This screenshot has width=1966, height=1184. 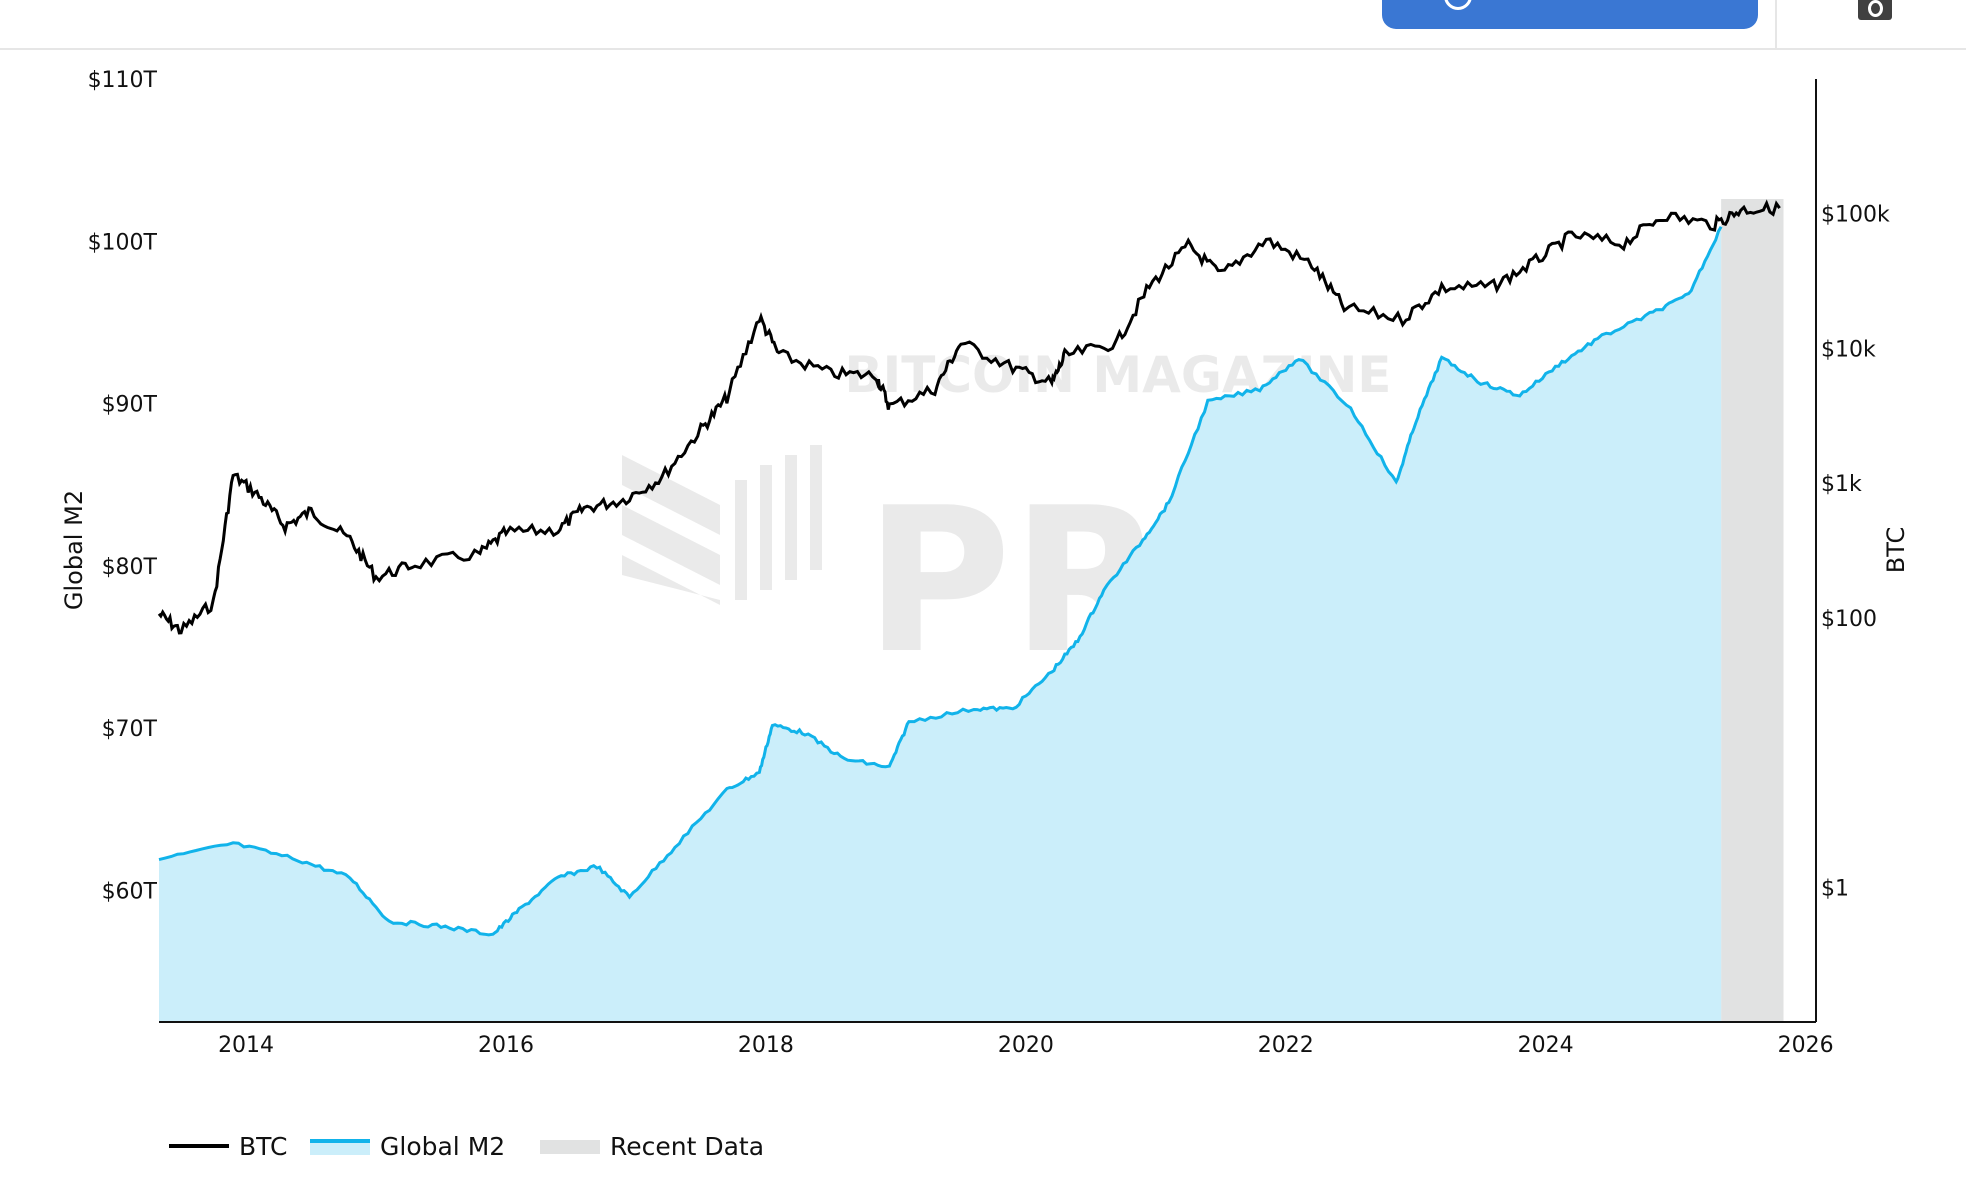 What do you see at coordinates (983, 25) in the screenshot?
I see `top-toolbar` at bounding box center [983, 25].